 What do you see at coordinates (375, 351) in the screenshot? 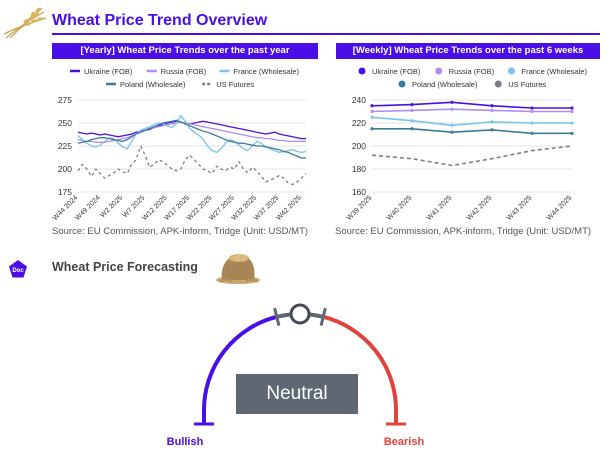
I see `bearish-tick` at bounding box center [375, 351].